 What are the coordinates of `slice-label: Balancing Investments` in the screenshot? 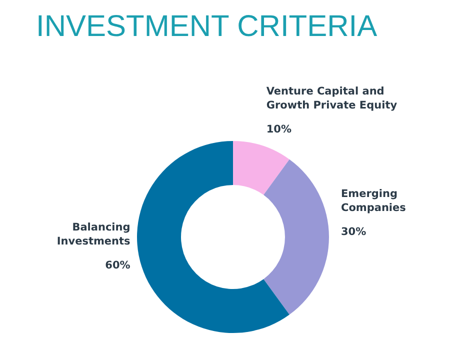 It's located at (93, 234).